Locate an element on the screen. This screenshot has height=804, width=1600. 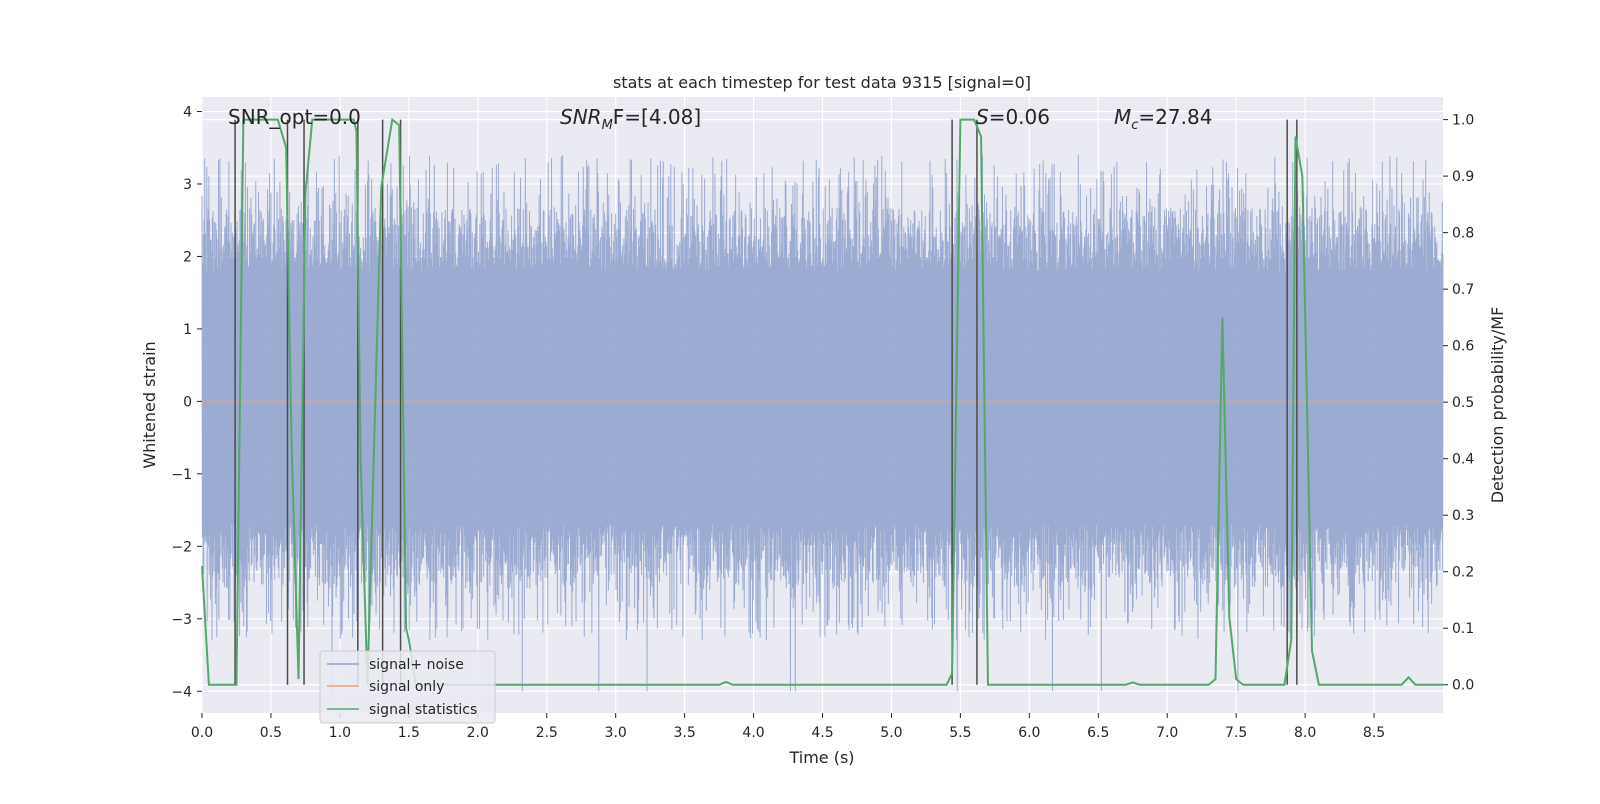
right-y-axis-ticks: 1.0 0.9 0.8 0.7 0.6 0.5 0.4 0.3 0.2 0.1 0.0 is located at coordinates (1458, 403).